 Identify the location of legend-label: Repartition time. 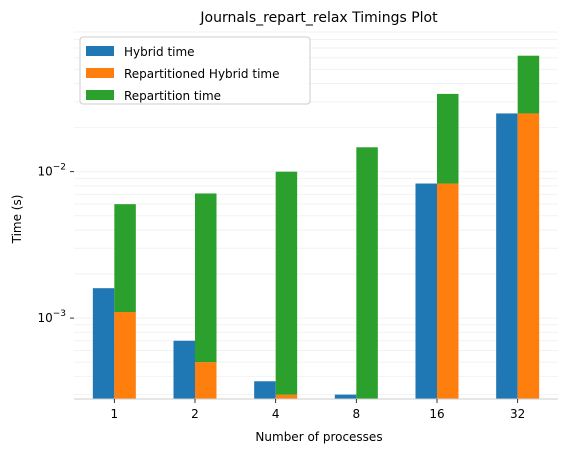
(172, 96).